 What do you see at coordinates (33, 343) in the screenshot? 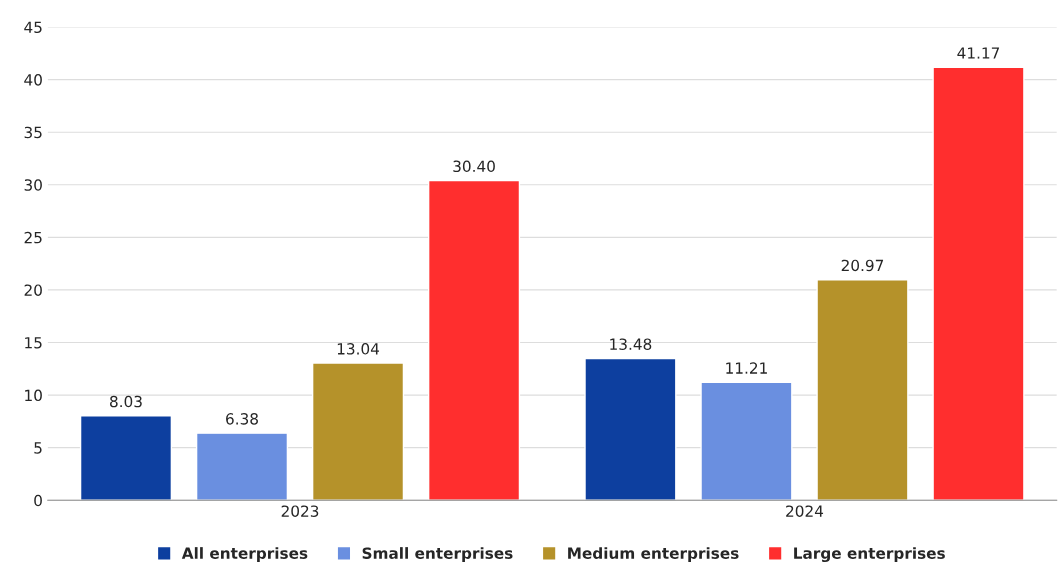
I see `y-tick-label: 15` at bounding box center [33, 343].